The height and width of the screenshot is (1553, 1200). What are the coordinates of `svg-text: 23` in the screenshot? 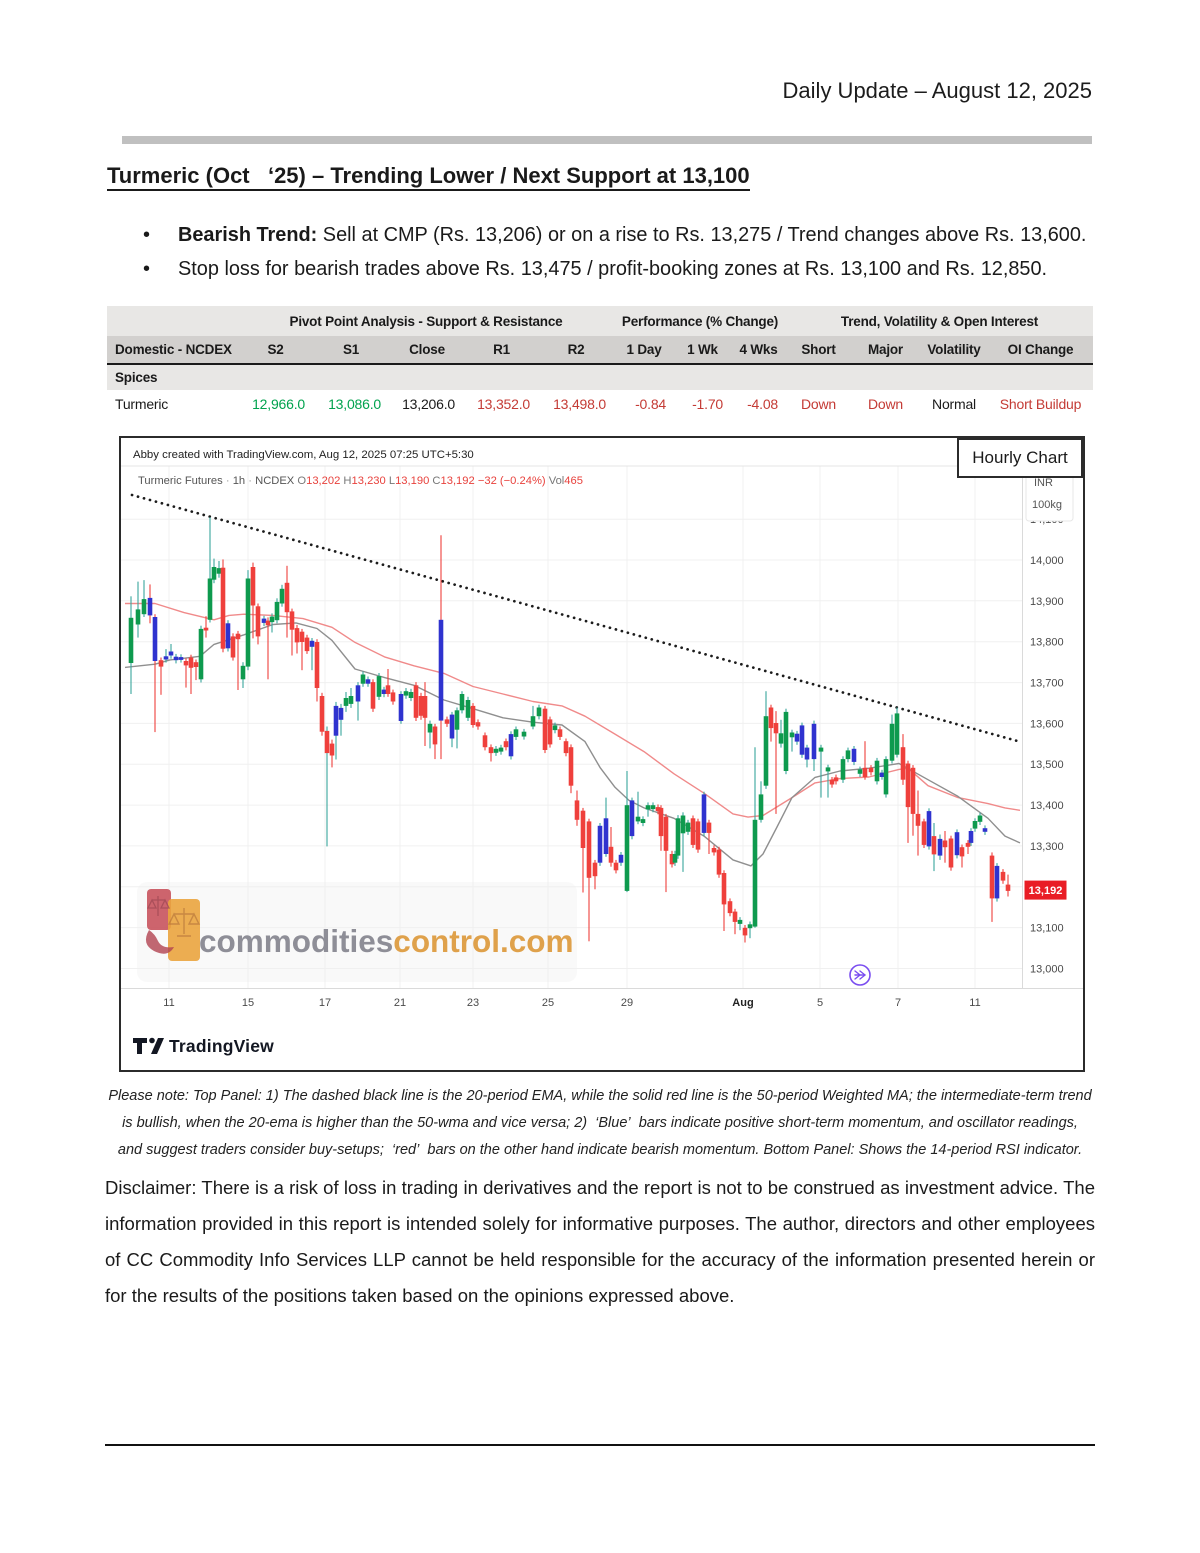 It's located at (473, 1003).